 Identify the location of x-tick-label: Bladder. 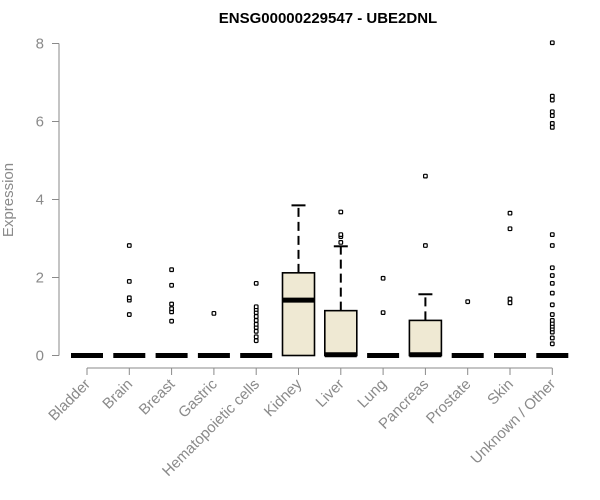
(69, 400).